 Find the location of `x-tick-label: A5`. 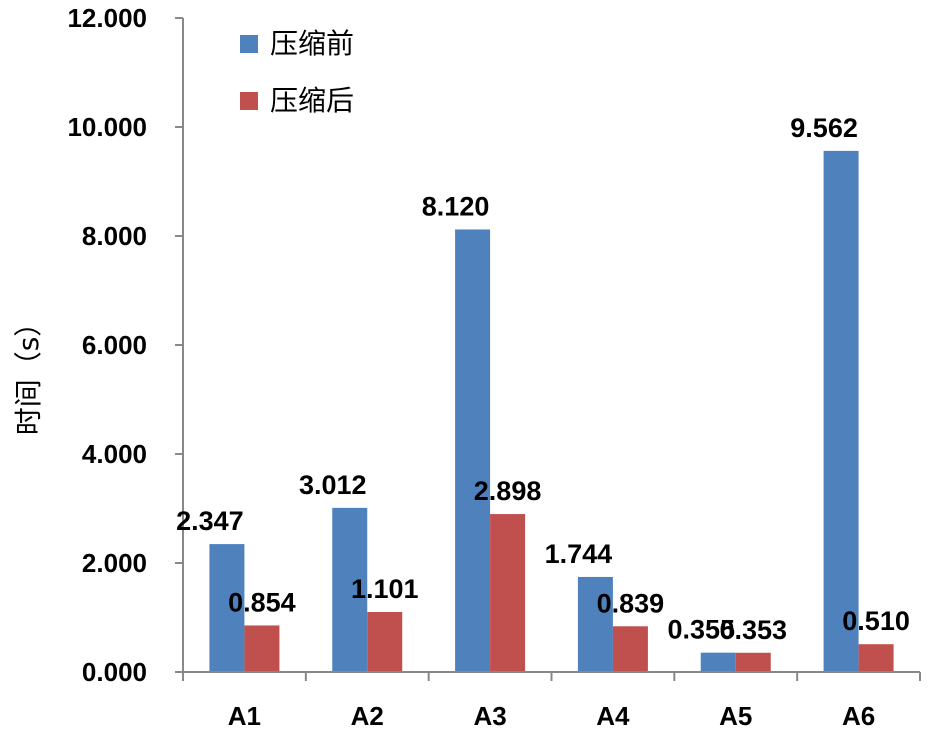

x-tick-label: A5 is located at coordinates (735, 716).